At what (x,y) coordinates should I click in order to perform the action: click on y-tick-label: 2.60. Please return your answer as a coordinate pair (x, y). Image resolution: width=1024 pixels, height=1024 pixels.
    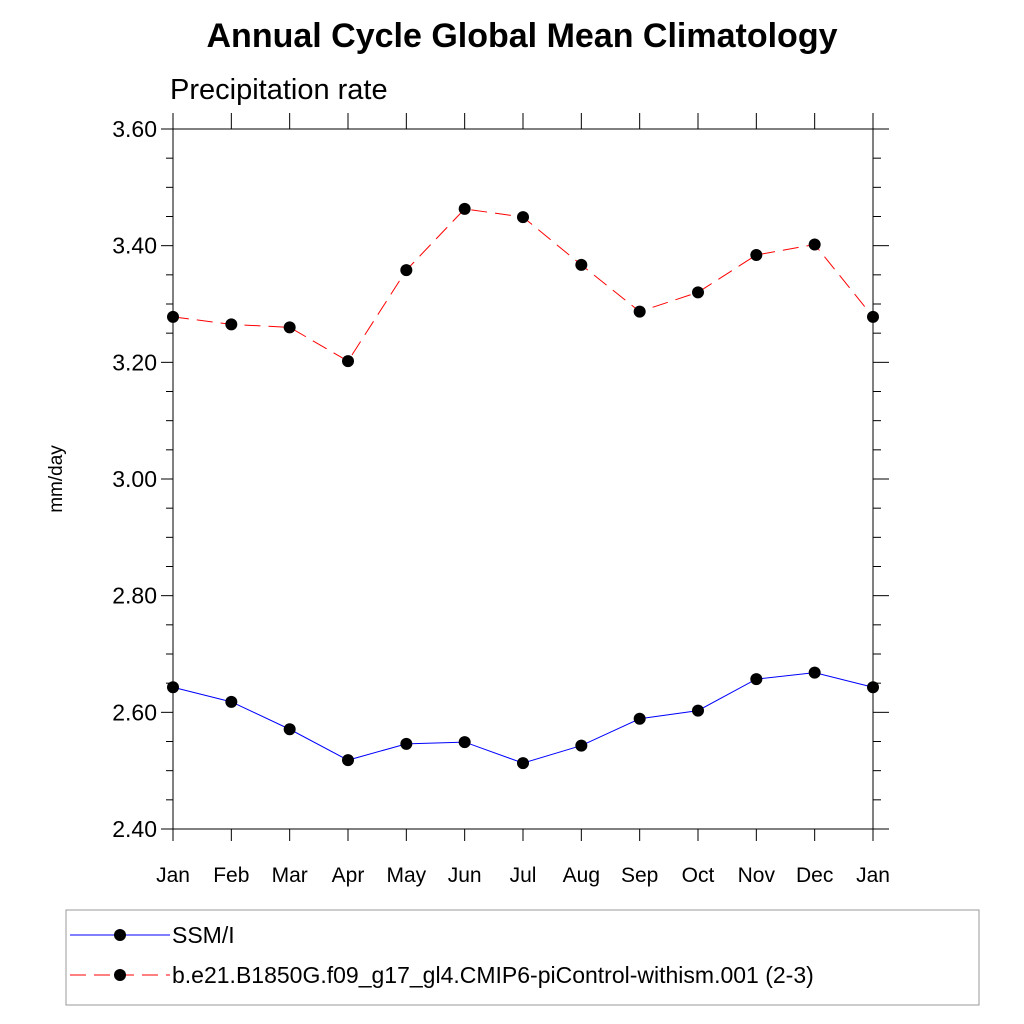
    Looking at the image, I should click on (134, 712).